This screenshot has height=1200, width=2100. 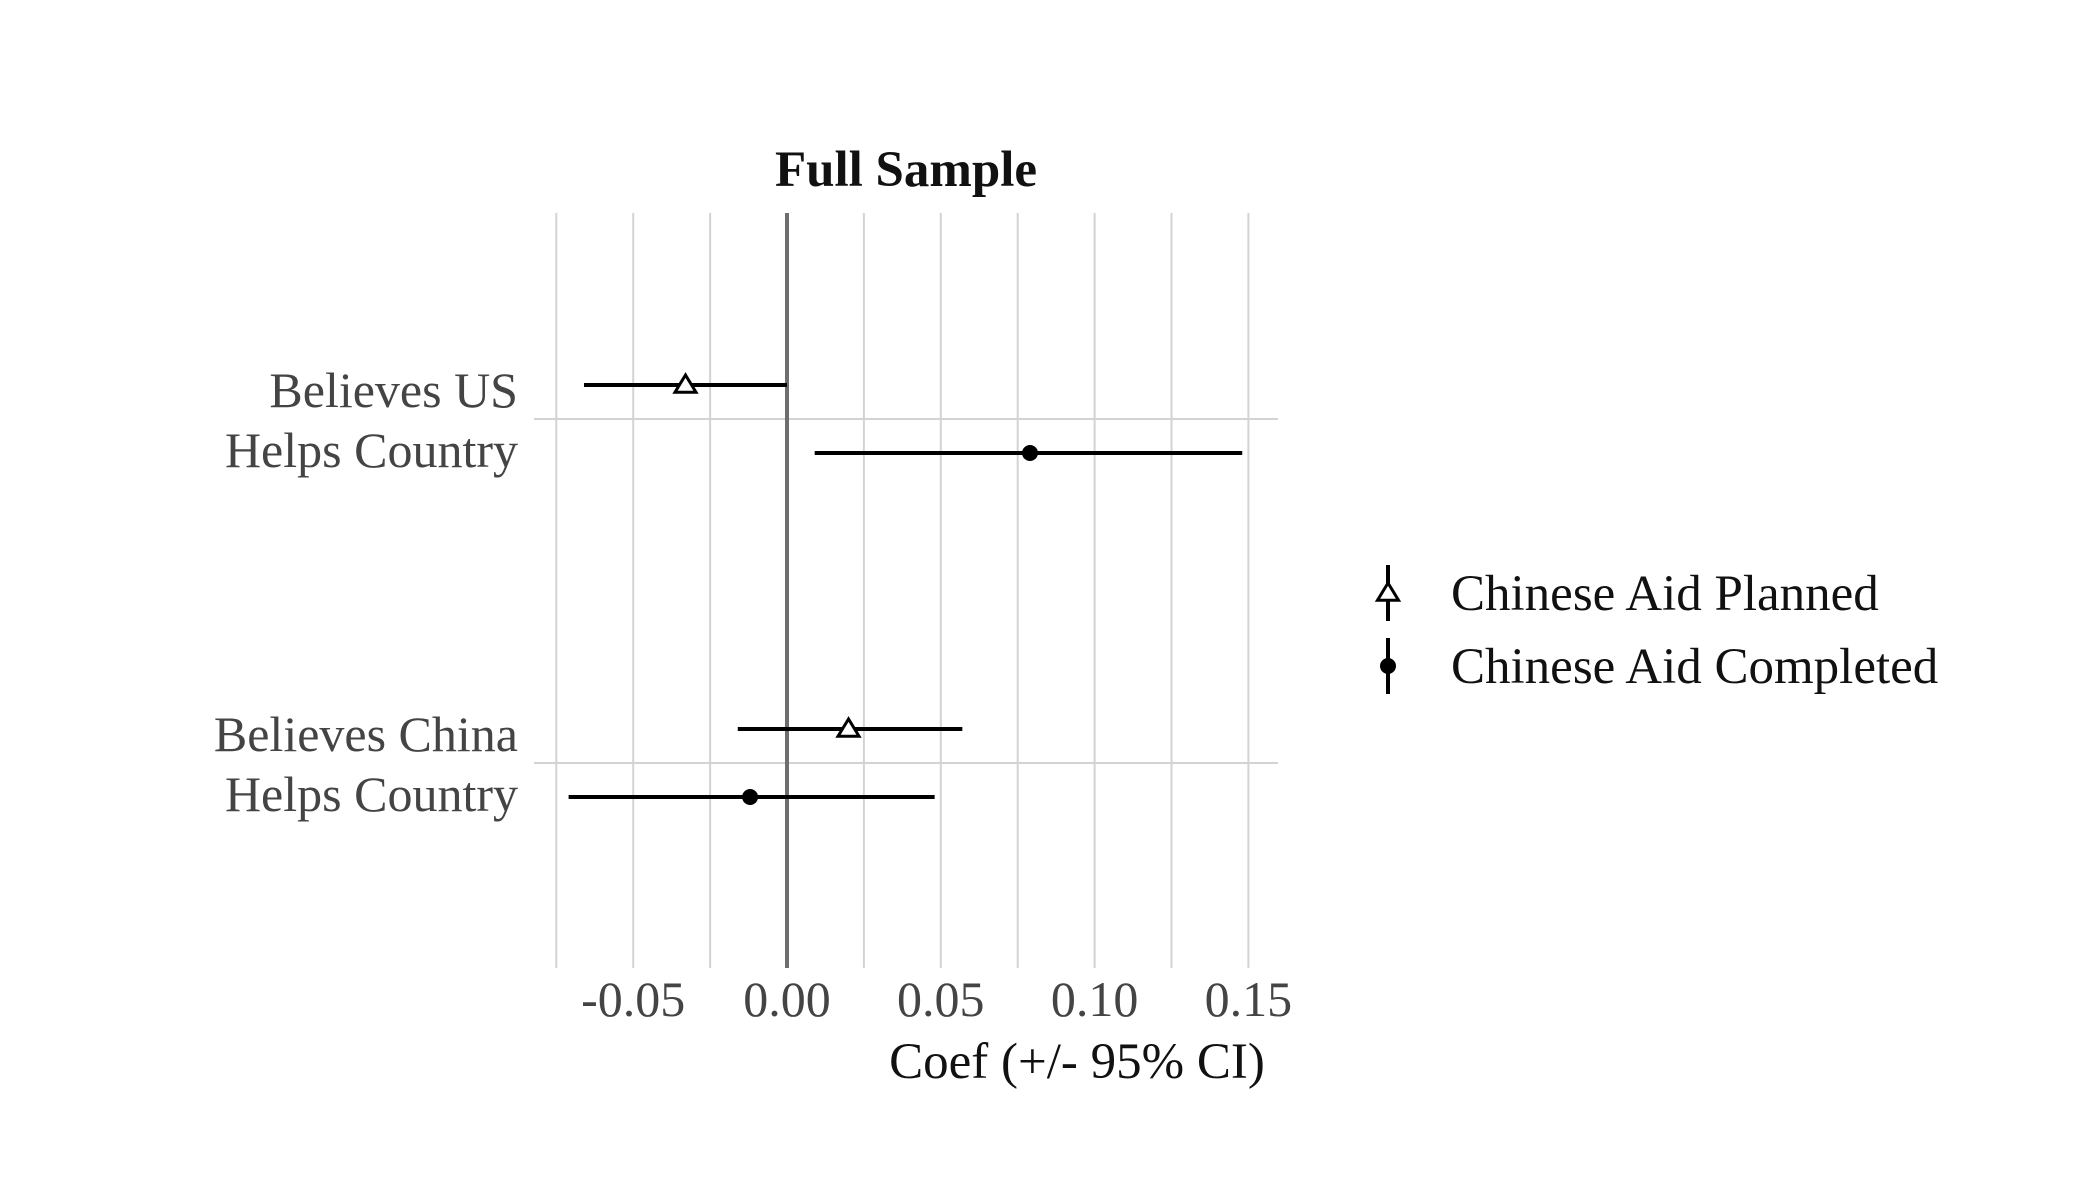 What do you see at coordinates (393, 390) in the screenshot?
I see `y-category-label: Believes US` at bounding box center [393, 390].